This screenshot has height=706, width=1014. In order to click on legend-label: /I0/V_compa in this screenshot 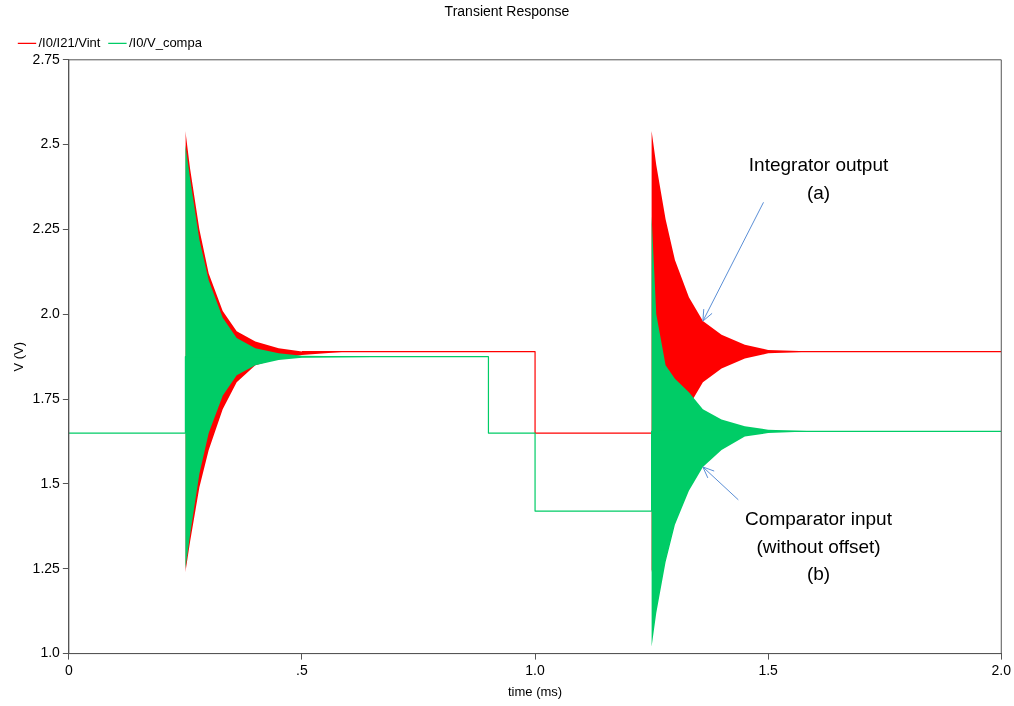, I will do `click(165, 42)`.